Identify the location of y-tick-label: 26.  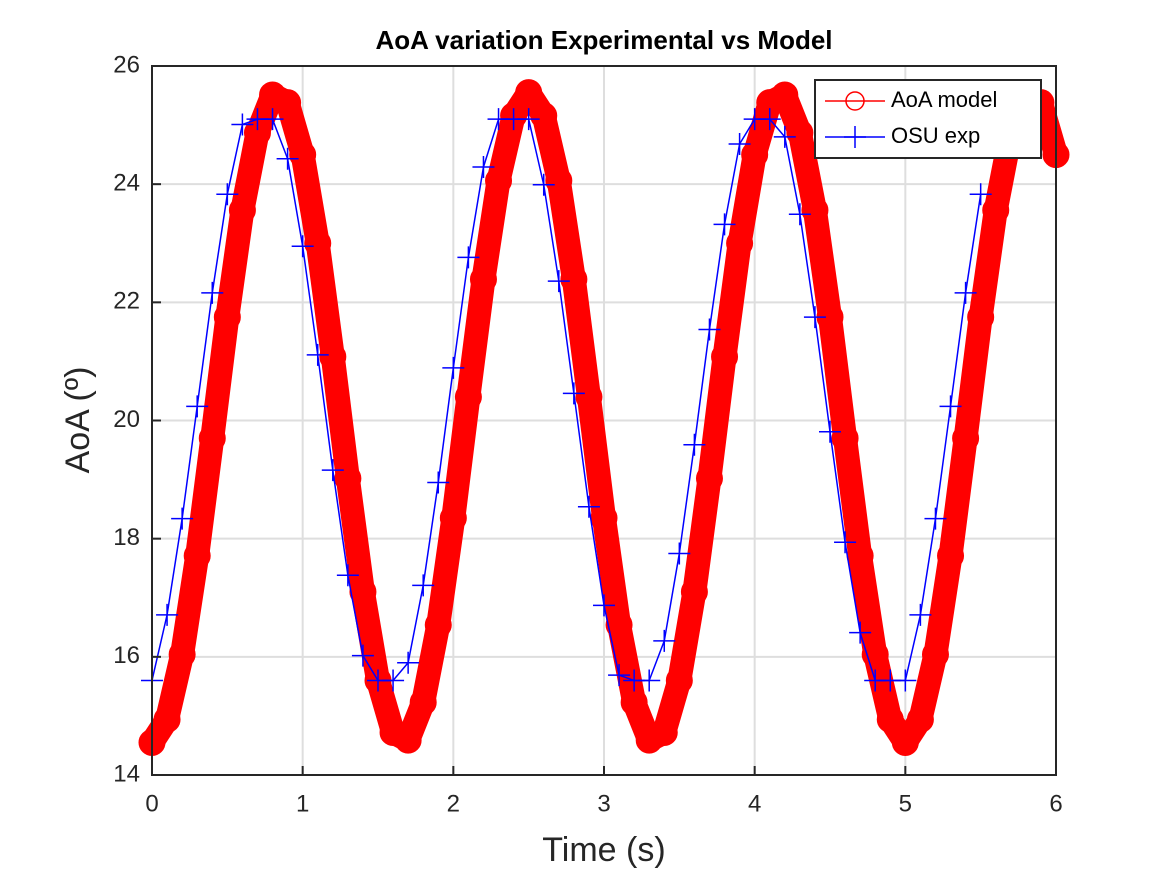
(126, 64).